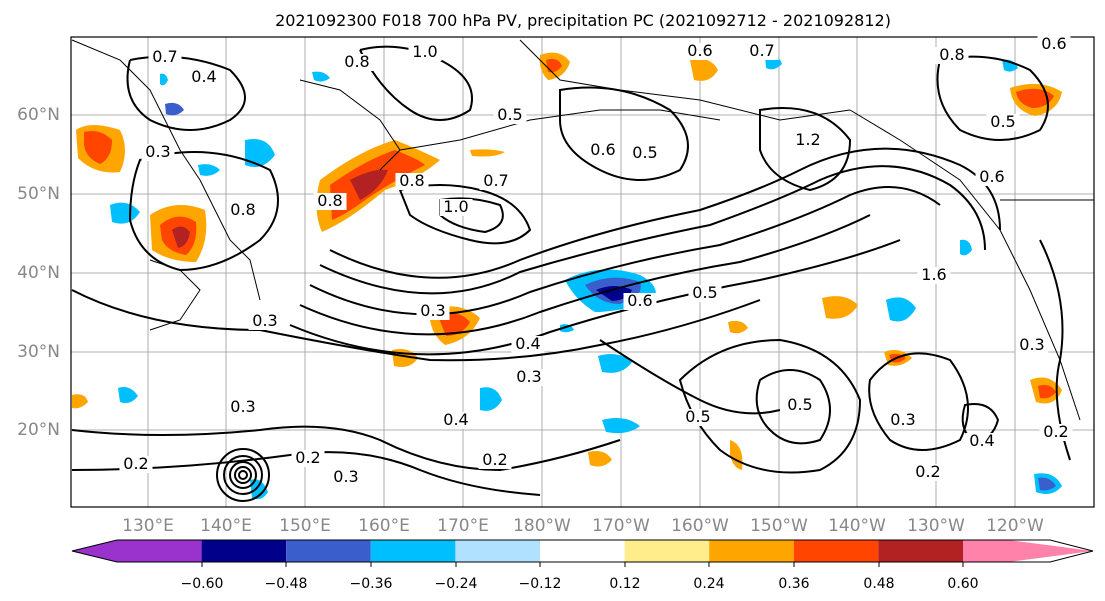  I want to click on coastline-kamchatka, so click(350, 125).